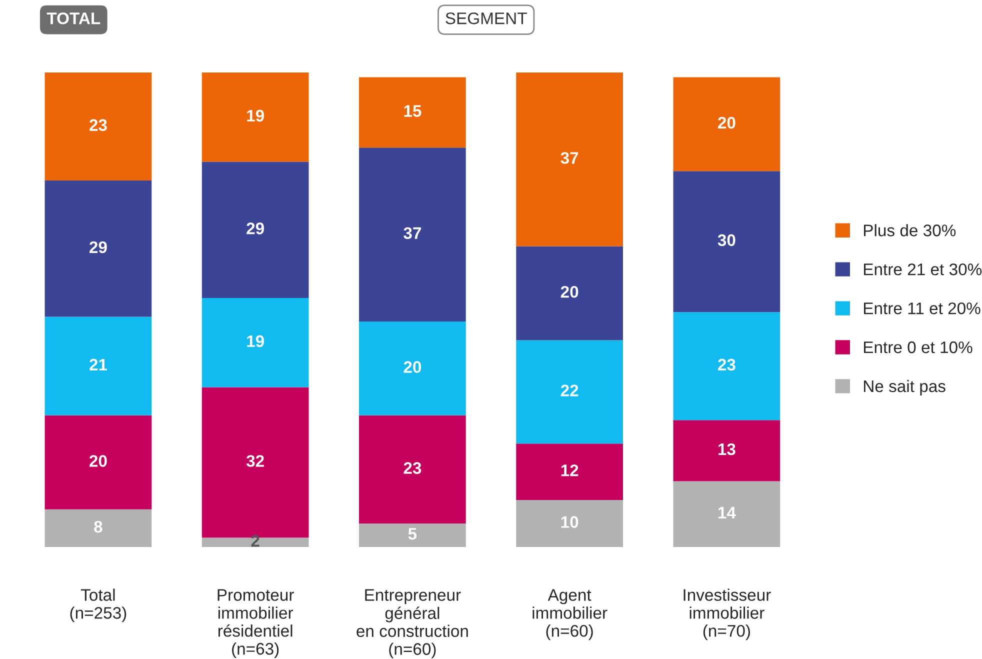 This screenshot has width=982, height=659. Describe the element at coordinates (922, 308) in the screenshot. I see `legend-label: Entre 11 et 20%` at that location.